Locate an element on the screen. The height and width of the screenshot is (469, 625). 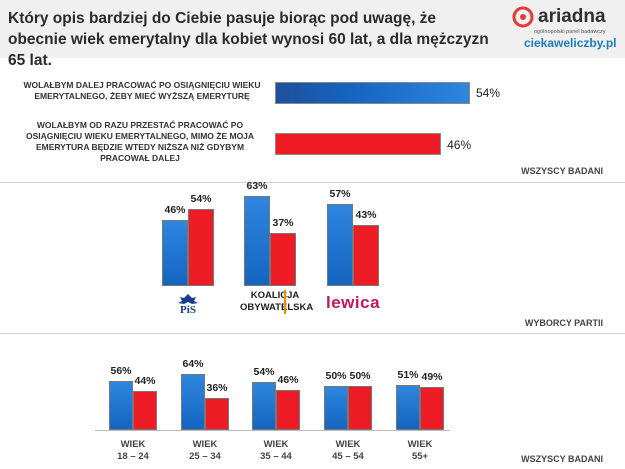
age-value-label: 54% is located at coordinates (264, 372).